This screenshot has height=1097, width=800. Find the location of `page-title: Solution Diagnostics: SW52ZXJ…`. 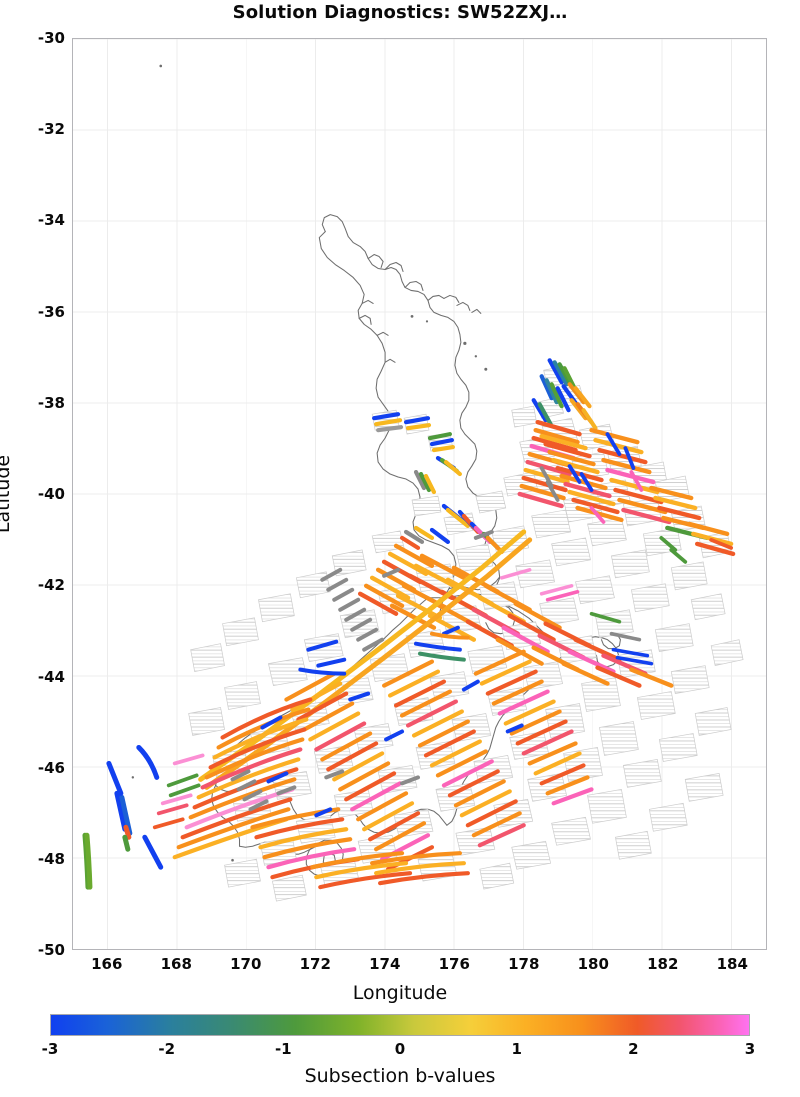

page-title: Solution Diagnostics: SW52ZXJ… is located at coordinates (400, 12).